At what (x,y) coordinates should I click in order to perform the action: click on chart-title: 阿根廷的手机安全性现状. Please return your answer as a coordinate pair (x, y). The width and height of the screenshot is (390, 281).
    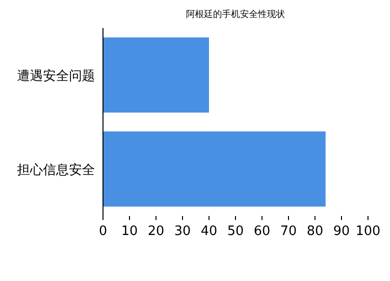
    Looking at the image, I should click on (235, 14).